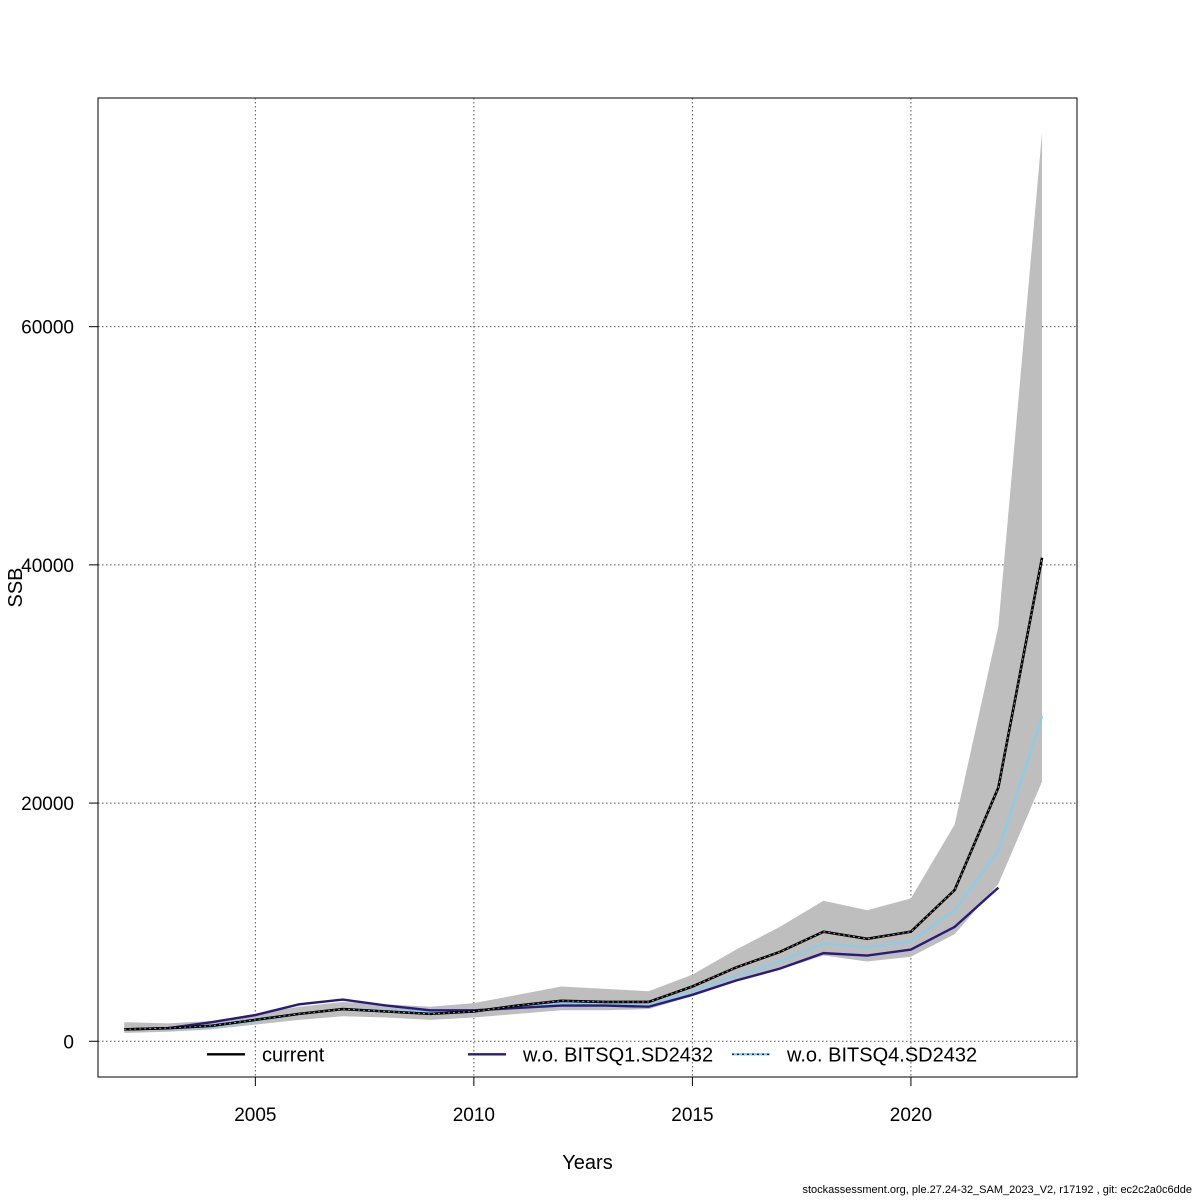 Image resolution: width=1200 pixels, height=1200 pixels. I want to click on legend-label: w.o. BITSQ4.SD2432, so click(881, 1055).